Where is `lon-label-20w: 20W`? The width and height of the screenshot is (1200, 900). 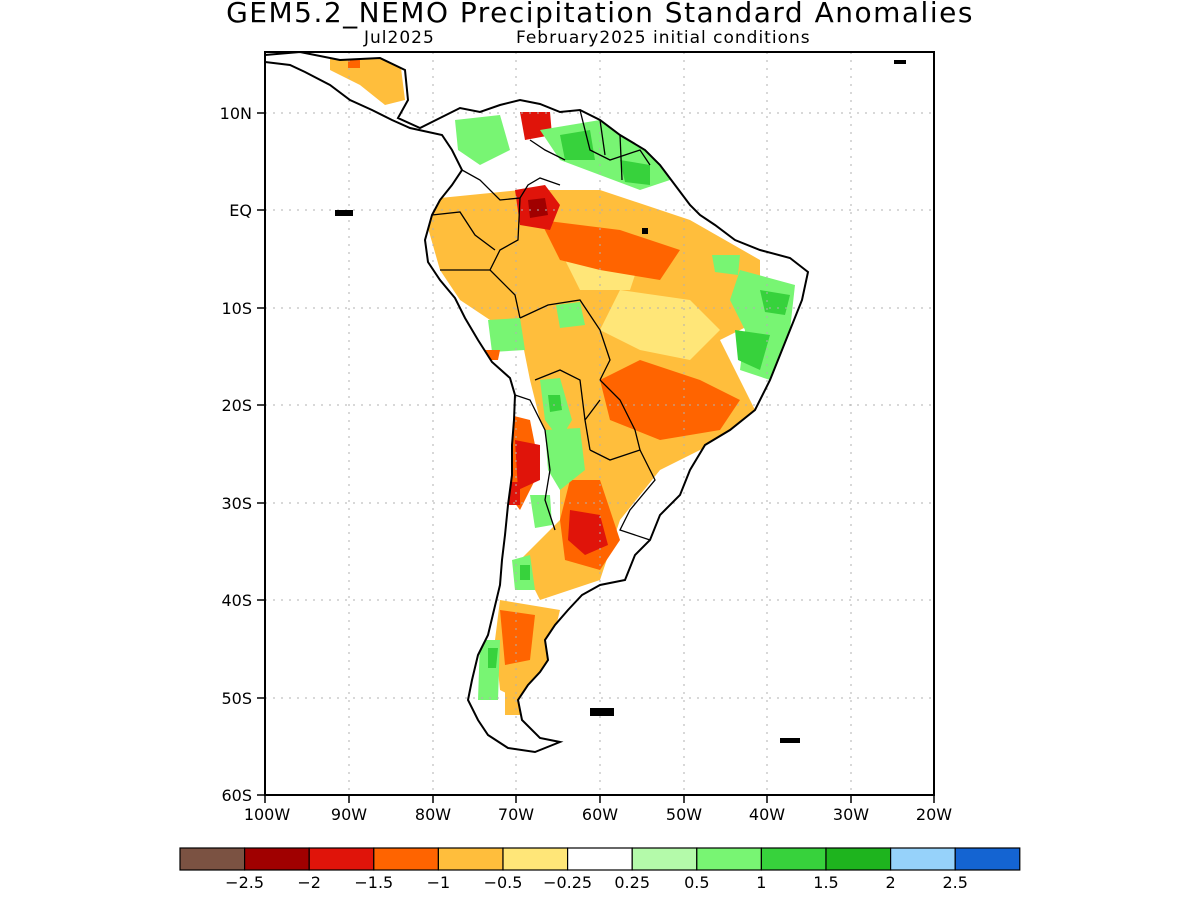 lon-label-20w: 20W is located at coordinates (934, 814).